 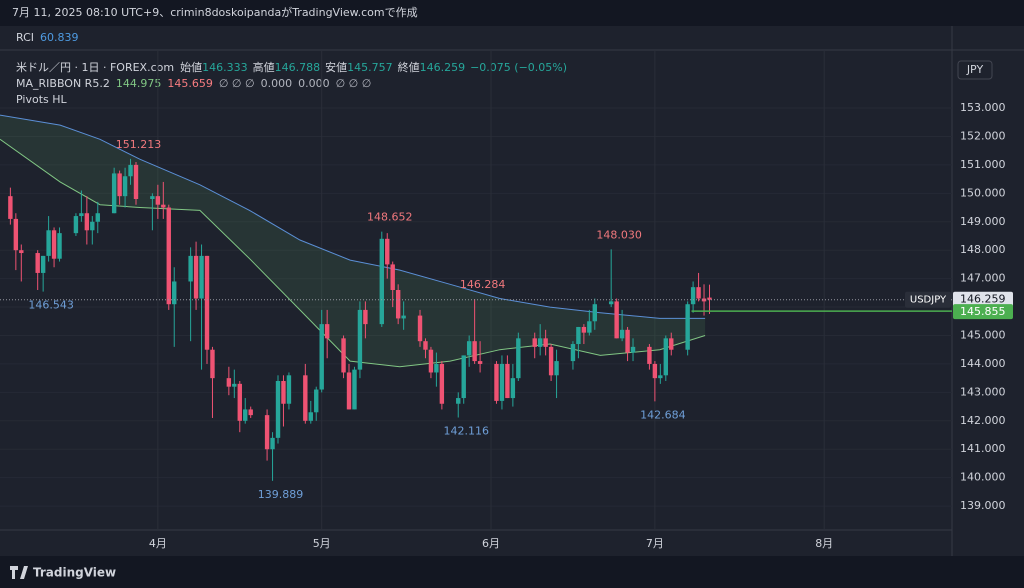 I want to click on currency-box, so click(x=975, y=70).